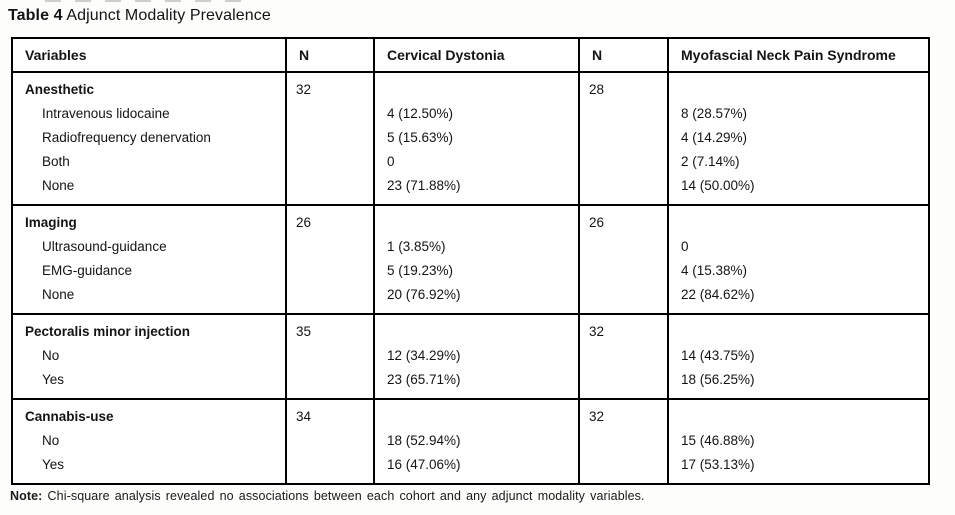 This screenshot has width=955, height=515. Describe the element at coordinates (304, 416) in the screenshot. I see `n-value: 34` at that location.